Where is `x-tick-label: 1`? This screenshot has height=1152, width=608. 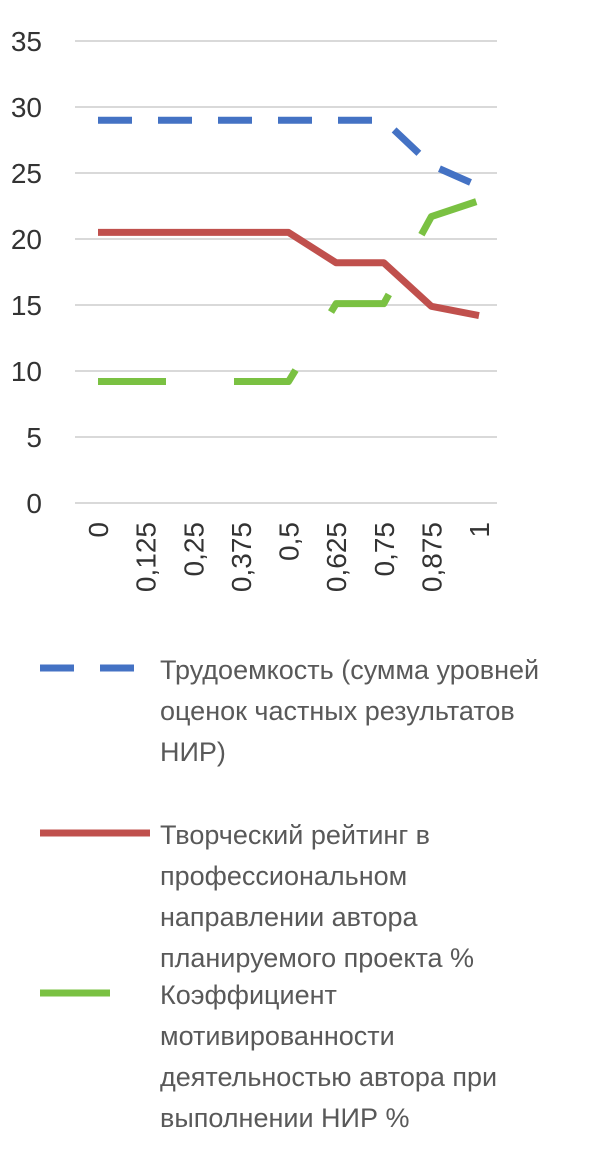 x-tick-label: 1 is located at coordinates (479, 530).